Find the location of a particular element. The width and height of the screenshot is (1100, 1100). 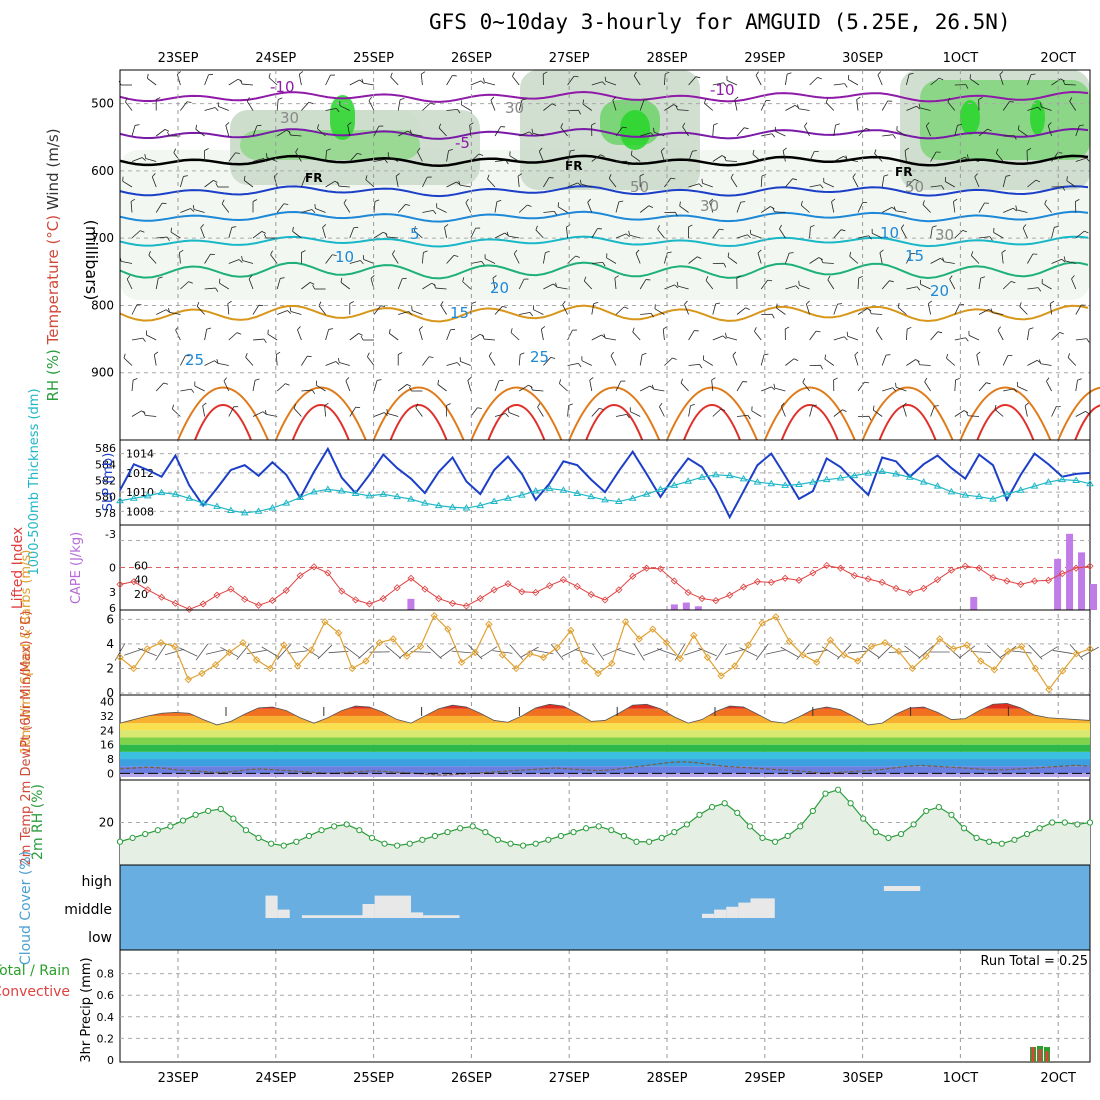

precip-total-label: Total / Rain is located at coordinates (35, 971).